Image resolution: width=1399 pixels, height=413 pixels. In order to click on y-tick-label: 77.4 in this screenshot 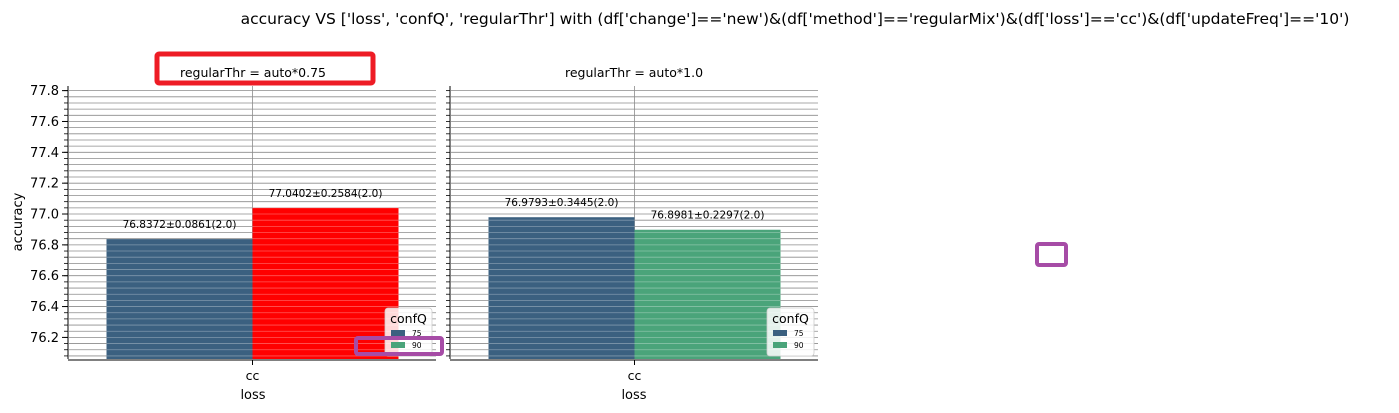, I will do `click(44, 153)`.